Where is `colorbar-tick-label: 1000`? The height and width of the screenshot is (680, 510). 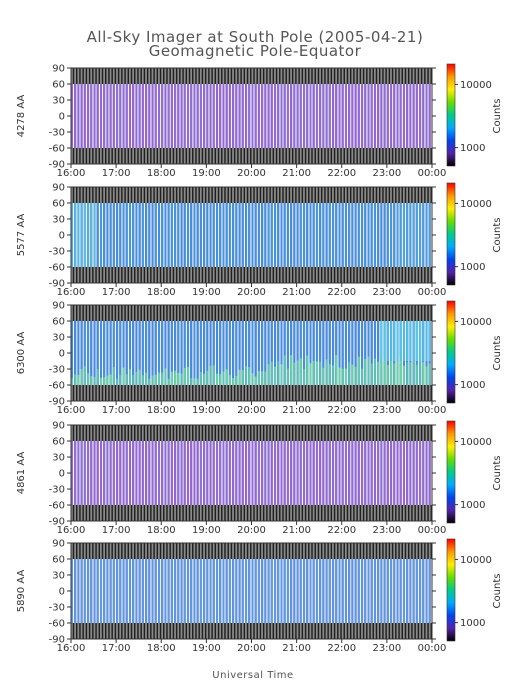
colorbar-tick-label: 1000 is located at coordinates (472, 267).